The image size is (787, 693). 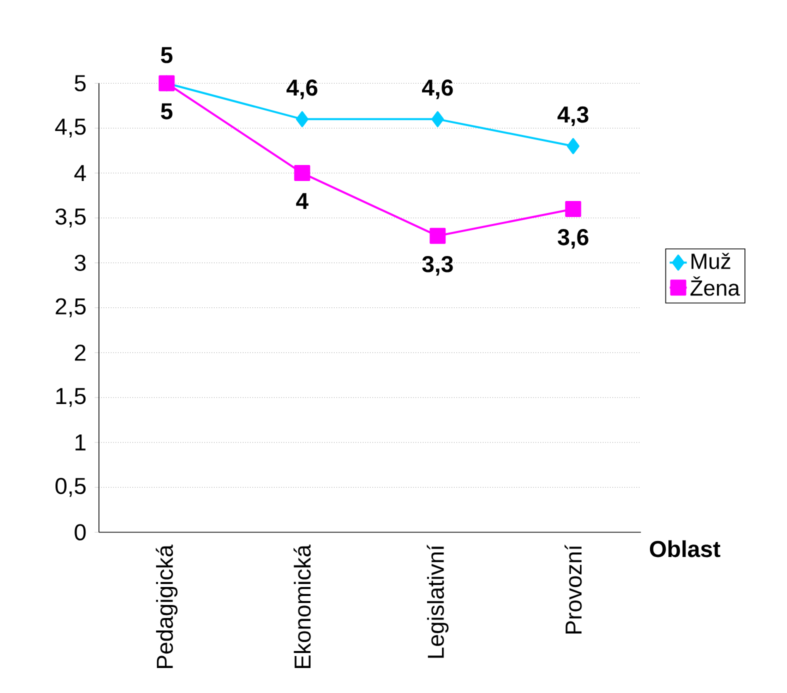 I want to click on data-label: 4, so click(x=302, y=201).